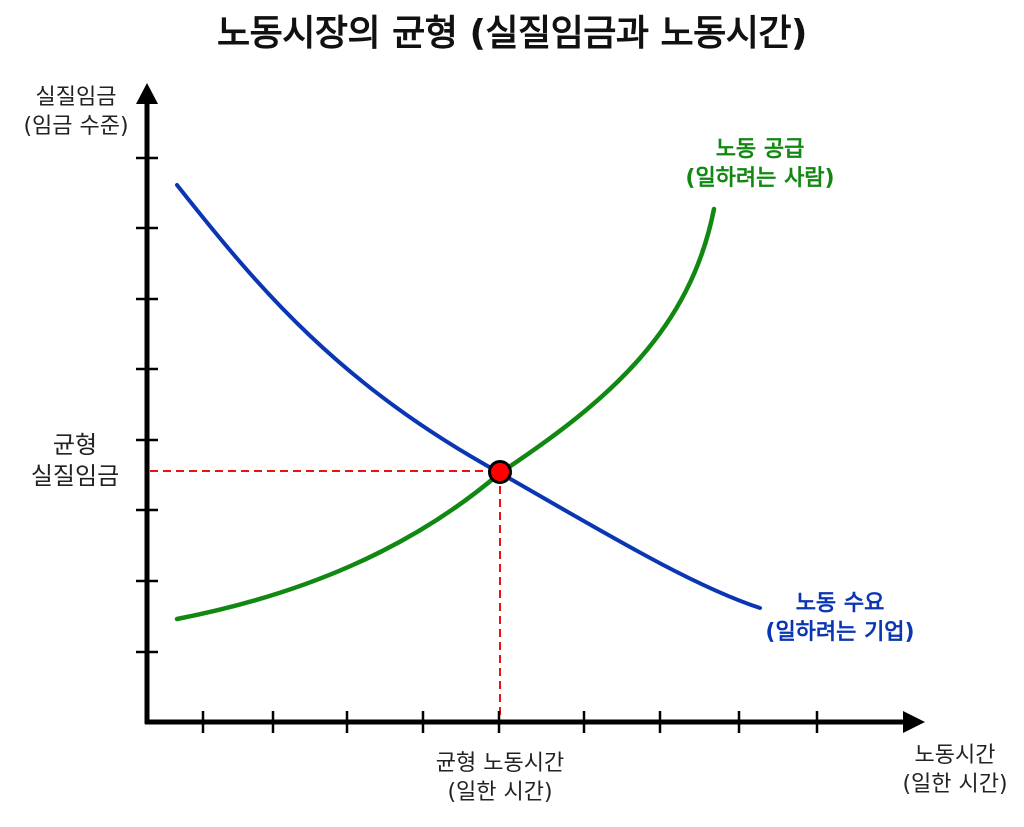  I want to click on supply-label-line2: (일하려는 사람), so click(760, 178).